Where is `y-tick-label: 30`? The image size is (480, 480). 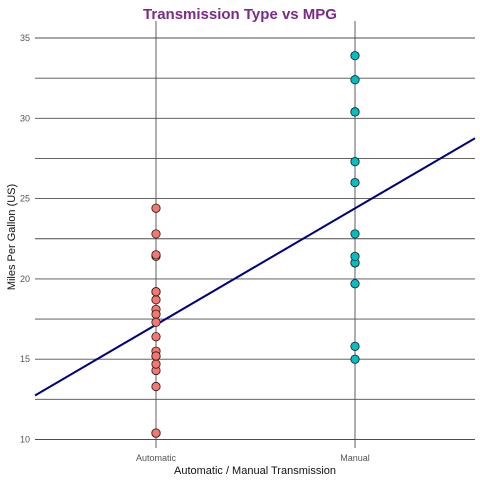 y-tick-label: 30 is located at coordinates (25, 118).